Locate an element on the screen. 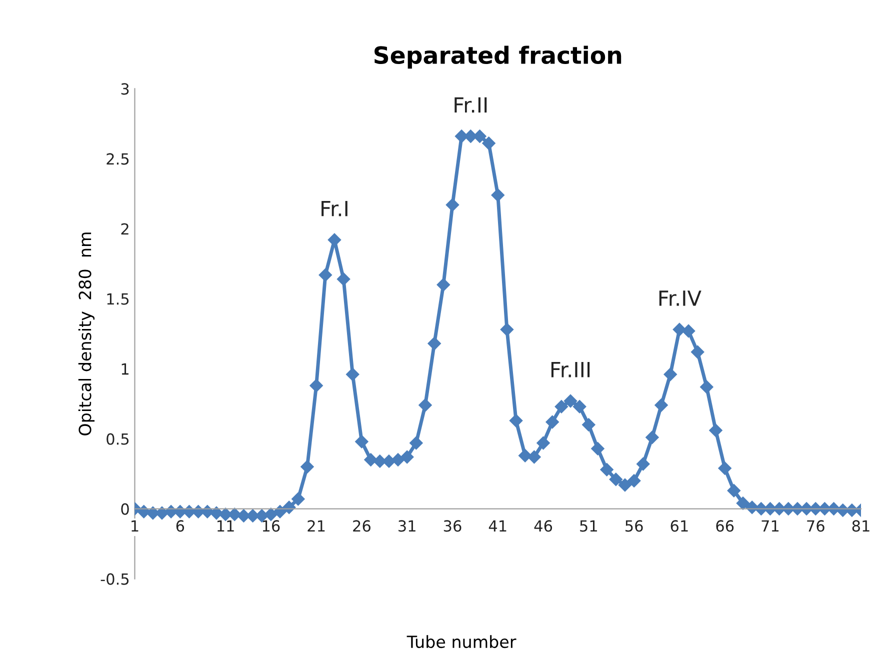 This screenshot has width=875, height=657. x-tick-label: 76 is located at coordinates (815, 526).